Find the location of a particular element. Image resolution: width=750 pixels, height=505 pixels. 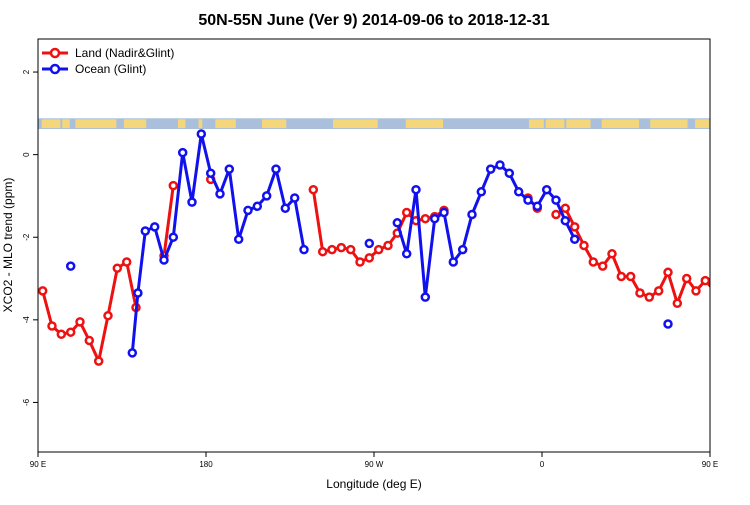

y-tick-label: -4 is located at coordinates (26, 320).